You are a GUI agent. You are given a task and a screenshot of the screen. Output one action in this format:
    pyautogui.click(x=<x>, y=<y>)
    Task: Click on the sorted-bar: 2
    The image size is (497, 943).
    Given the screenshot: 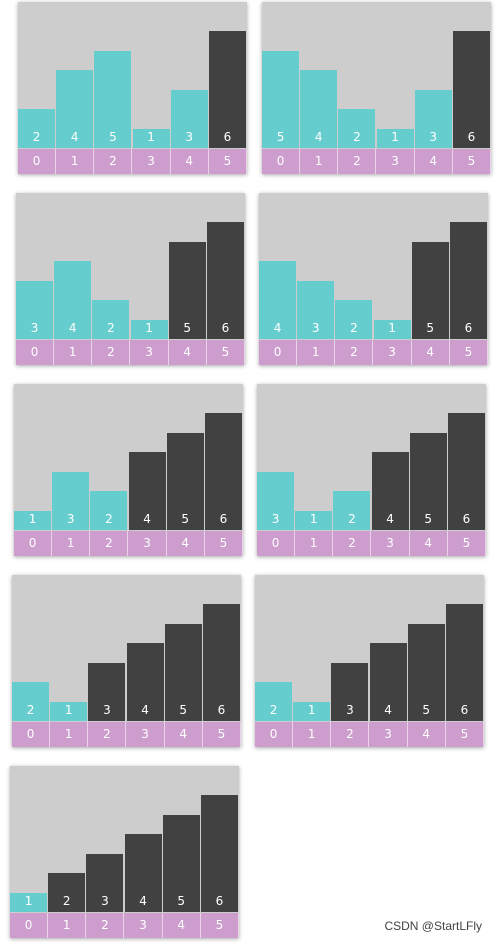 What is the action you would take?
    pyautogui.click(x=67, y=892)
    